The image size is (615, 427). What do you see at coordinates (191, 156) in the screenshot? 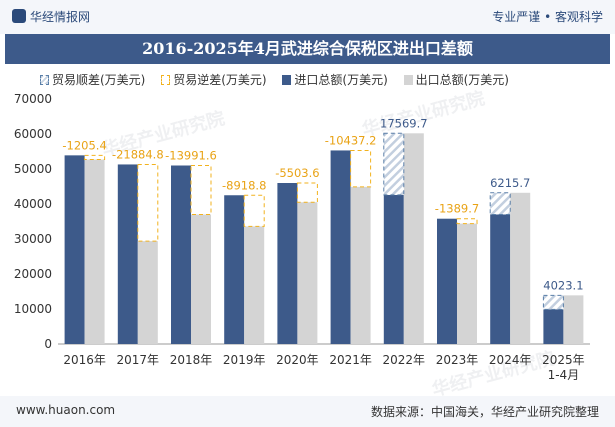
I see `balance-label: -13991.6` at bounding box center [191, 156].